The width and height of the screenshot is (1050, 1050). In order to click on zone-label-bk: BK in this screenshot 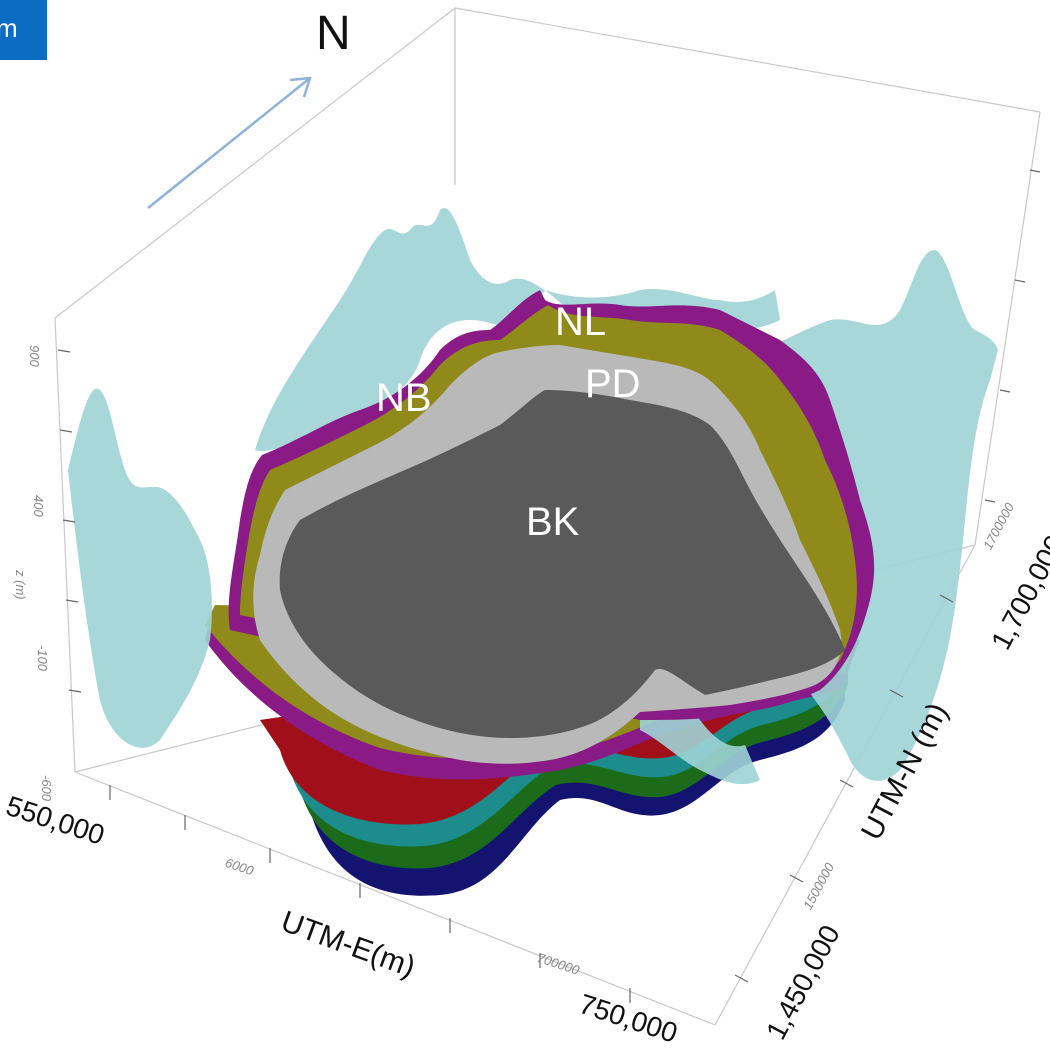, I will do `click(553, 522)`.